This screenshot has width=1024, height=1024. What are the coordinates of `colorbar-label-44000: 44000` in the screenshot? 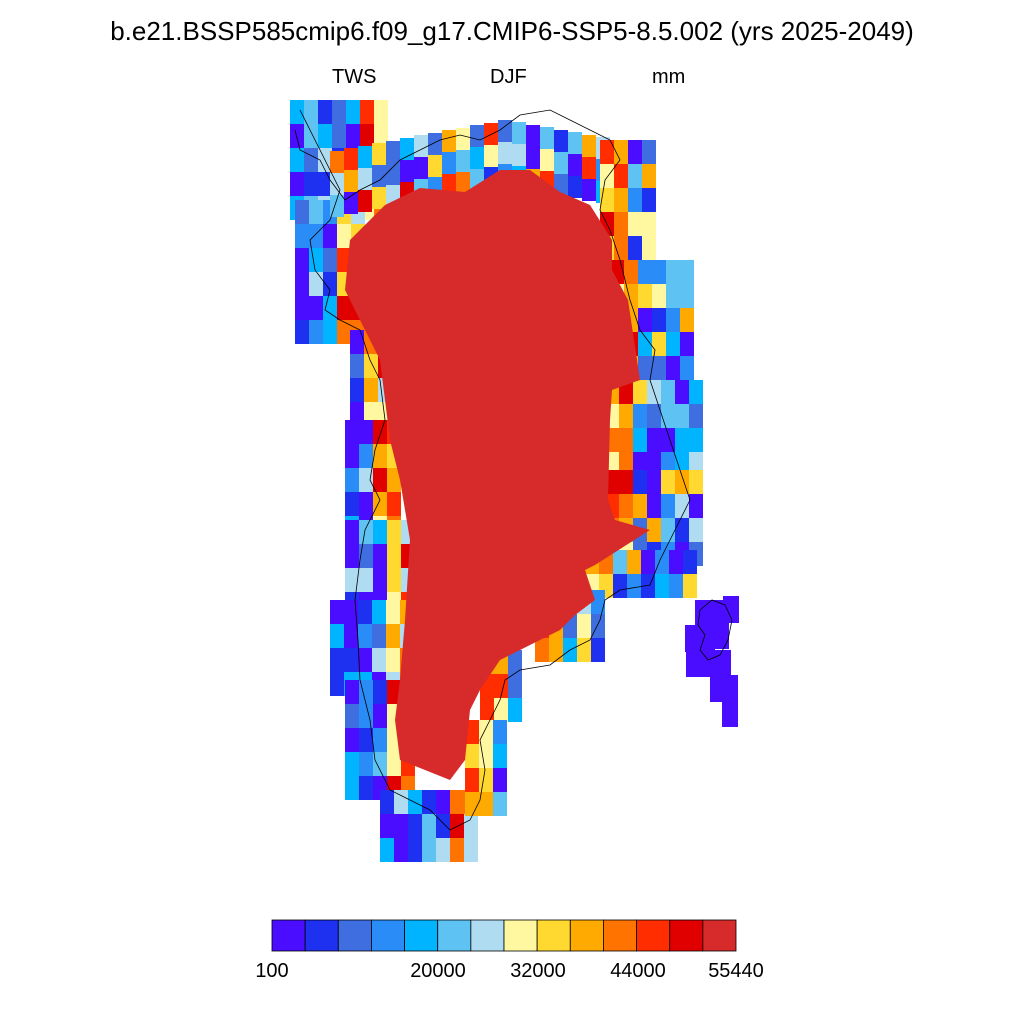 It's located at (638, 971).